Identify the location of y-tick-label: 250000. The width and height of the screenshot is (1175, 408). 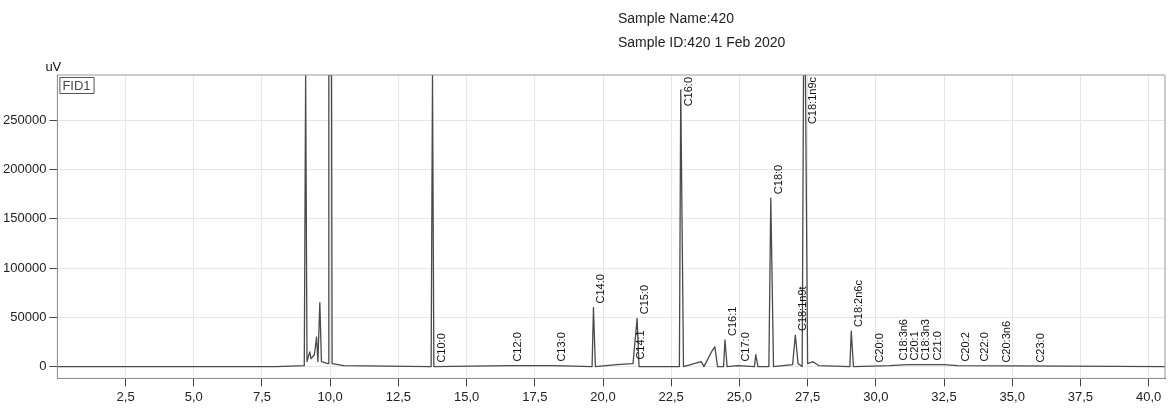
(24, 119).